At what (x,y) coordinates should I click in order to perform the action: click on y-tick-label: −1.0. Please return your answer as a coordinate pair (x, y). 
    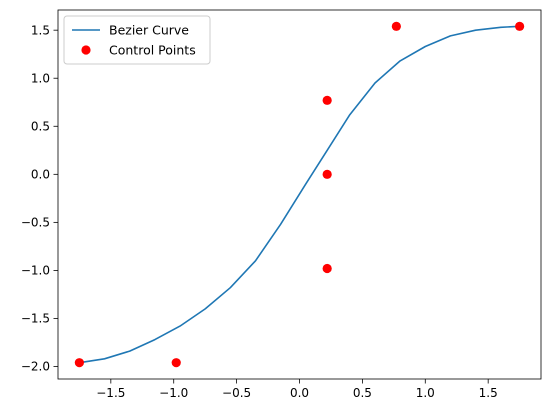
    Looking at the image, I should click on (35, 271).